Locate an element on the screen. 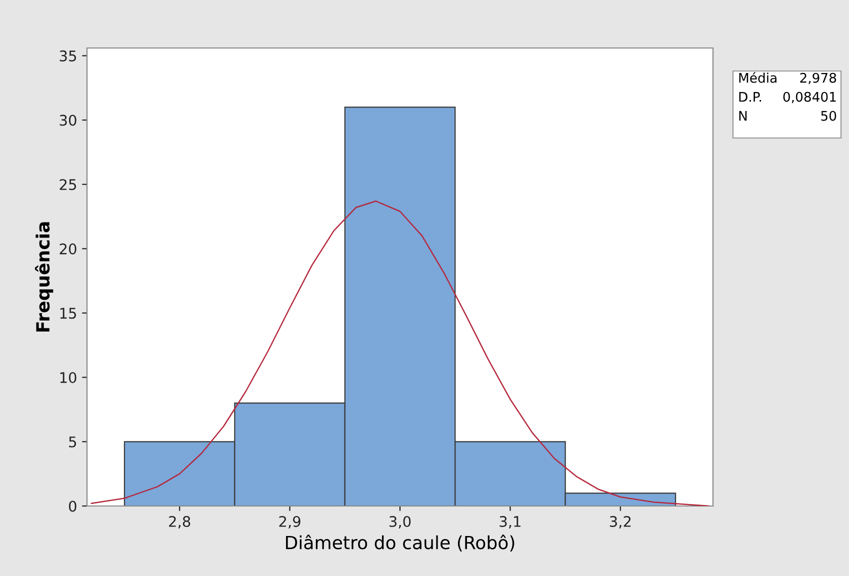 The image size is (849, 576). x-tick-label: 2,8 is located at coordinates (179, 522).